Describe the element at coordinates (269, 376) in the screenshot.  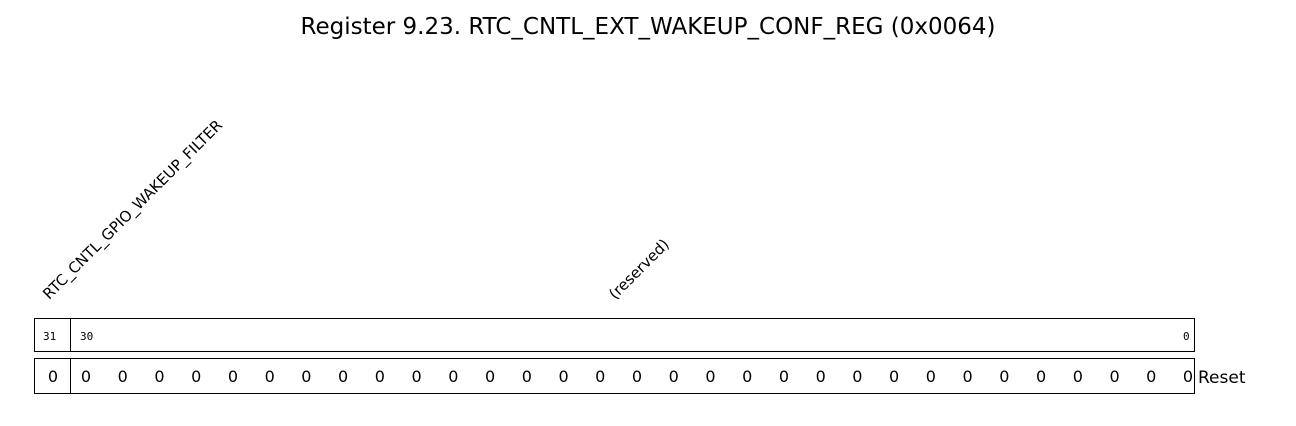
I see `reset-value-bit-25: 0` at that location.